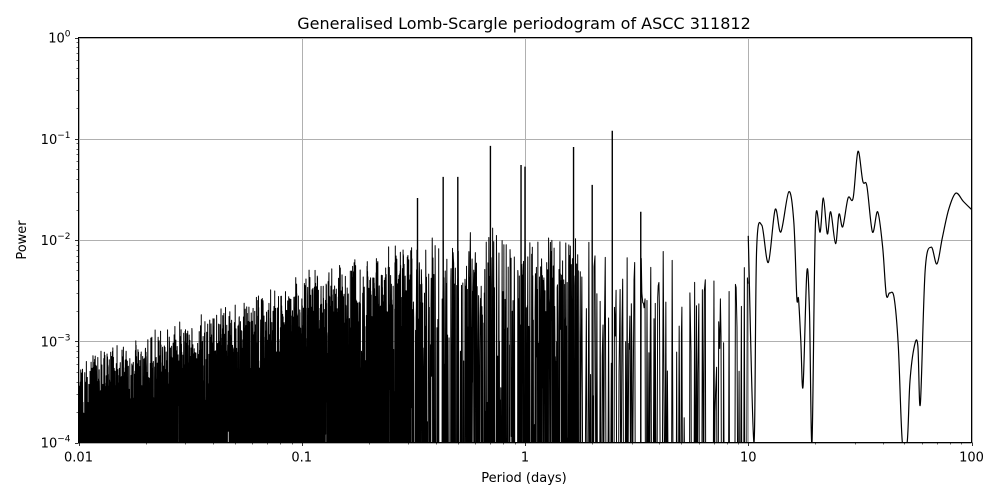 Image resolution: width=1000 pixels, height=504 pixels. I want to click on smooth-segment, so click(859, 296).